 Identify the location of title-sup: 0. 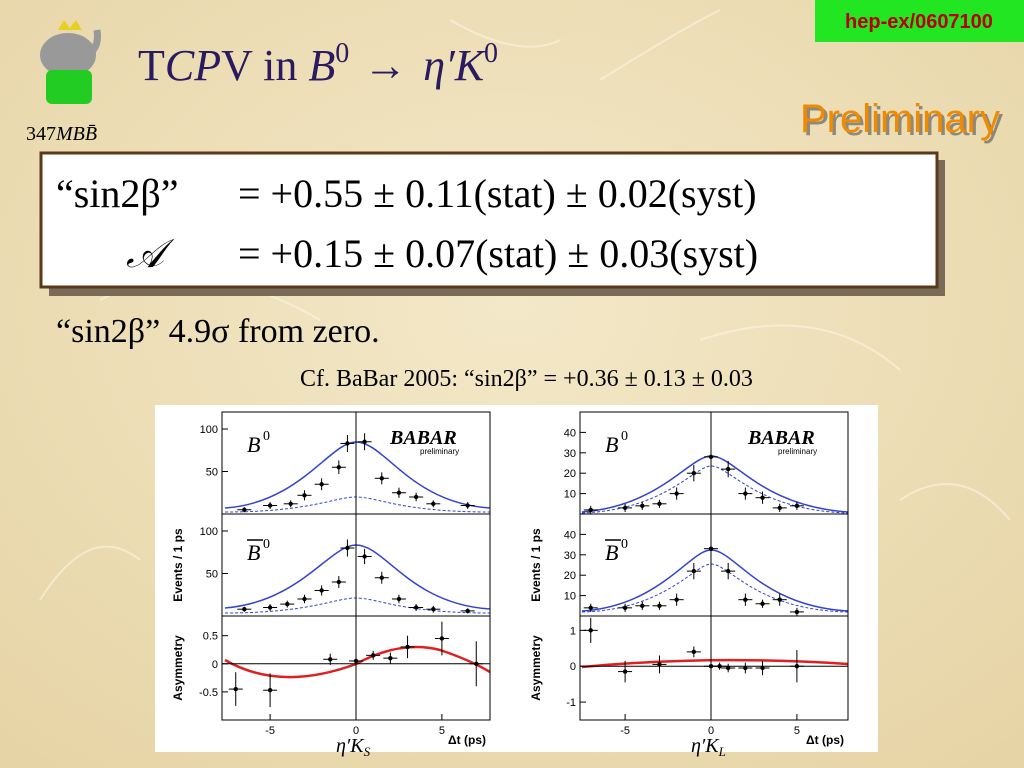
(342, 53).